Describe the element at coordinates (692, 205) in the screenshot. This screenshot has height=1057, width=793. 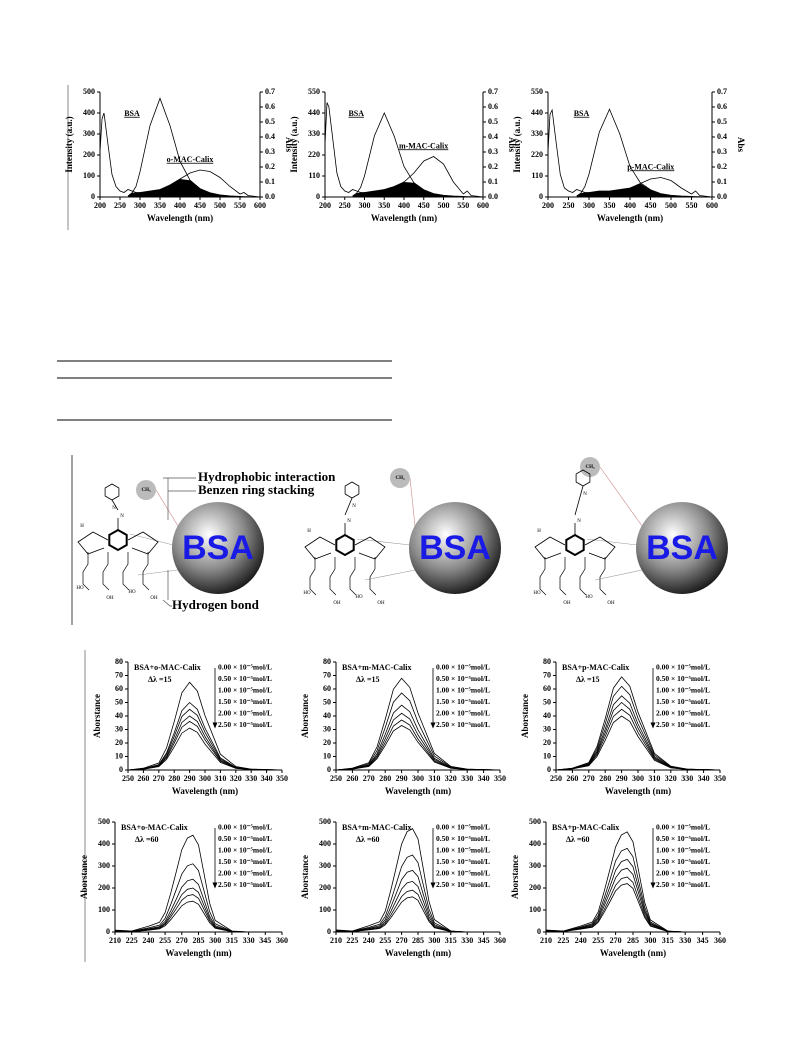
I see `x-tick-label: 550` at that location.